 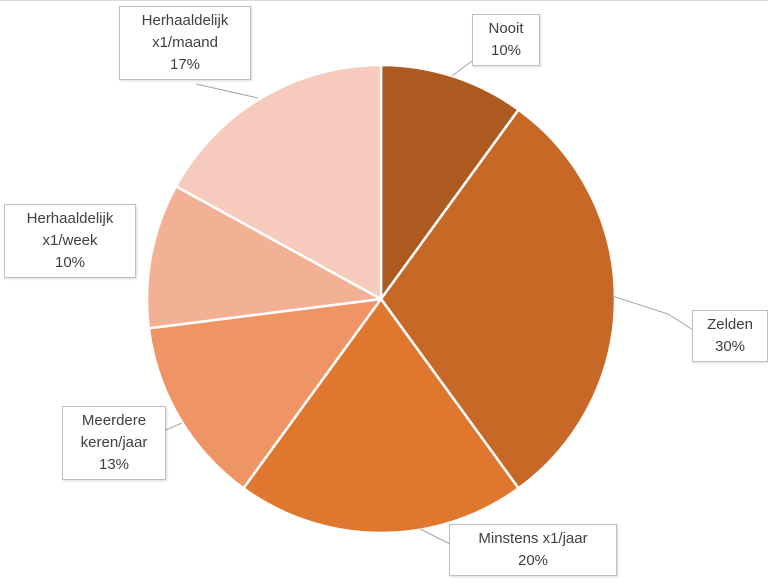 I want to click on slice-label-nooit: Nooit 10%, so click(x=506, y=40).